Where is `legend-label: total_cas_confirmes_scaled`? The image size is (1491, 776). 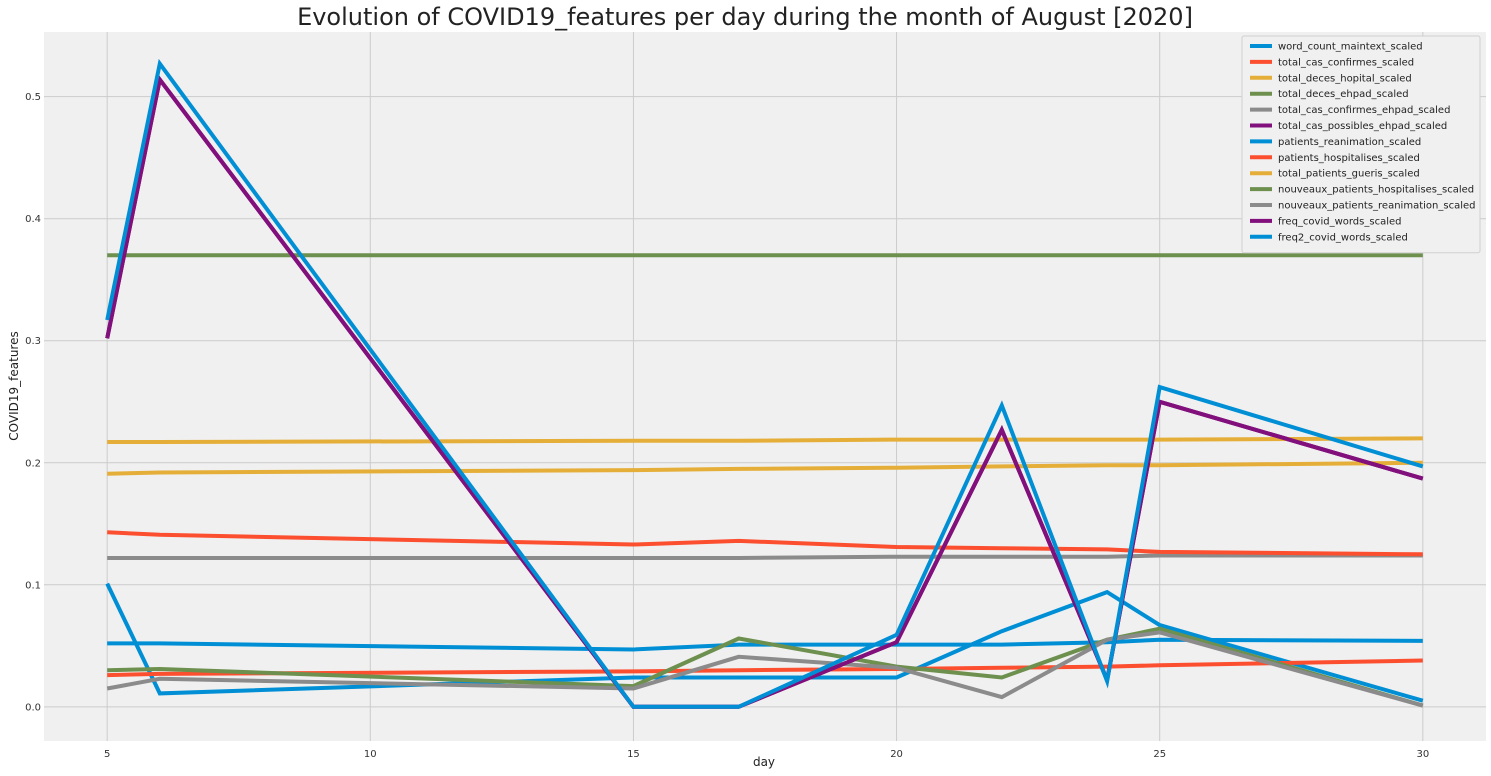
legend-label: total_cas_confirmes_scaled is located at coordinates (1346, 62).